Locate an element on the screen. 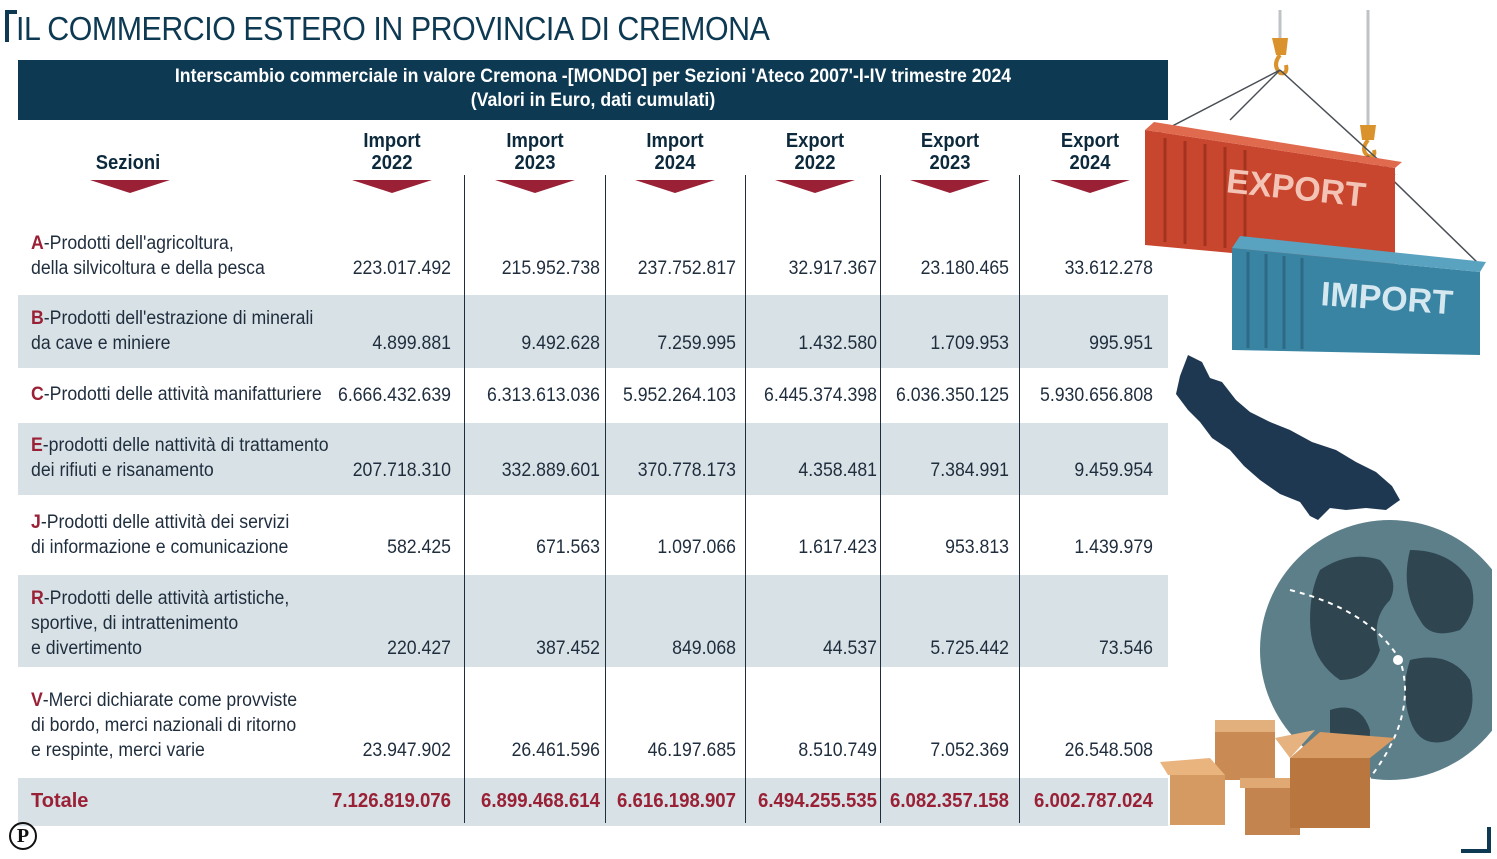 The height and width of the screenshot is (859, 1497). header-export-2024: Export 2024 is located at coordinates (1090, 152).